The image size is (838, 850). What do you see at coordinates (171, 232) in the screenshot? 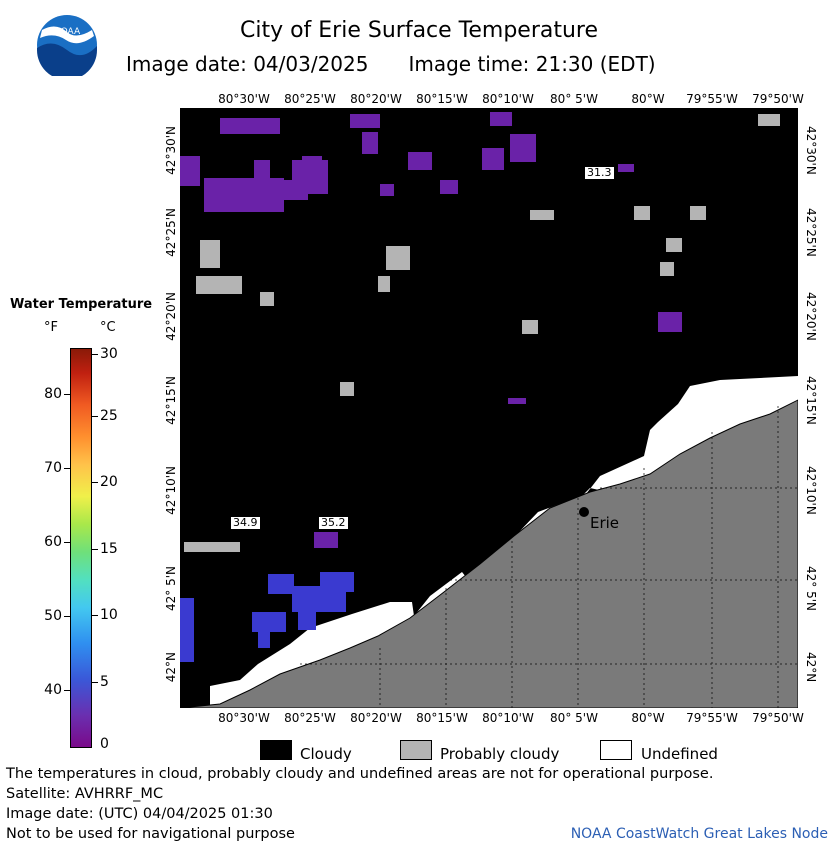
I see `lat-label-left: 42°25'N` at bounding box center [171, 232].